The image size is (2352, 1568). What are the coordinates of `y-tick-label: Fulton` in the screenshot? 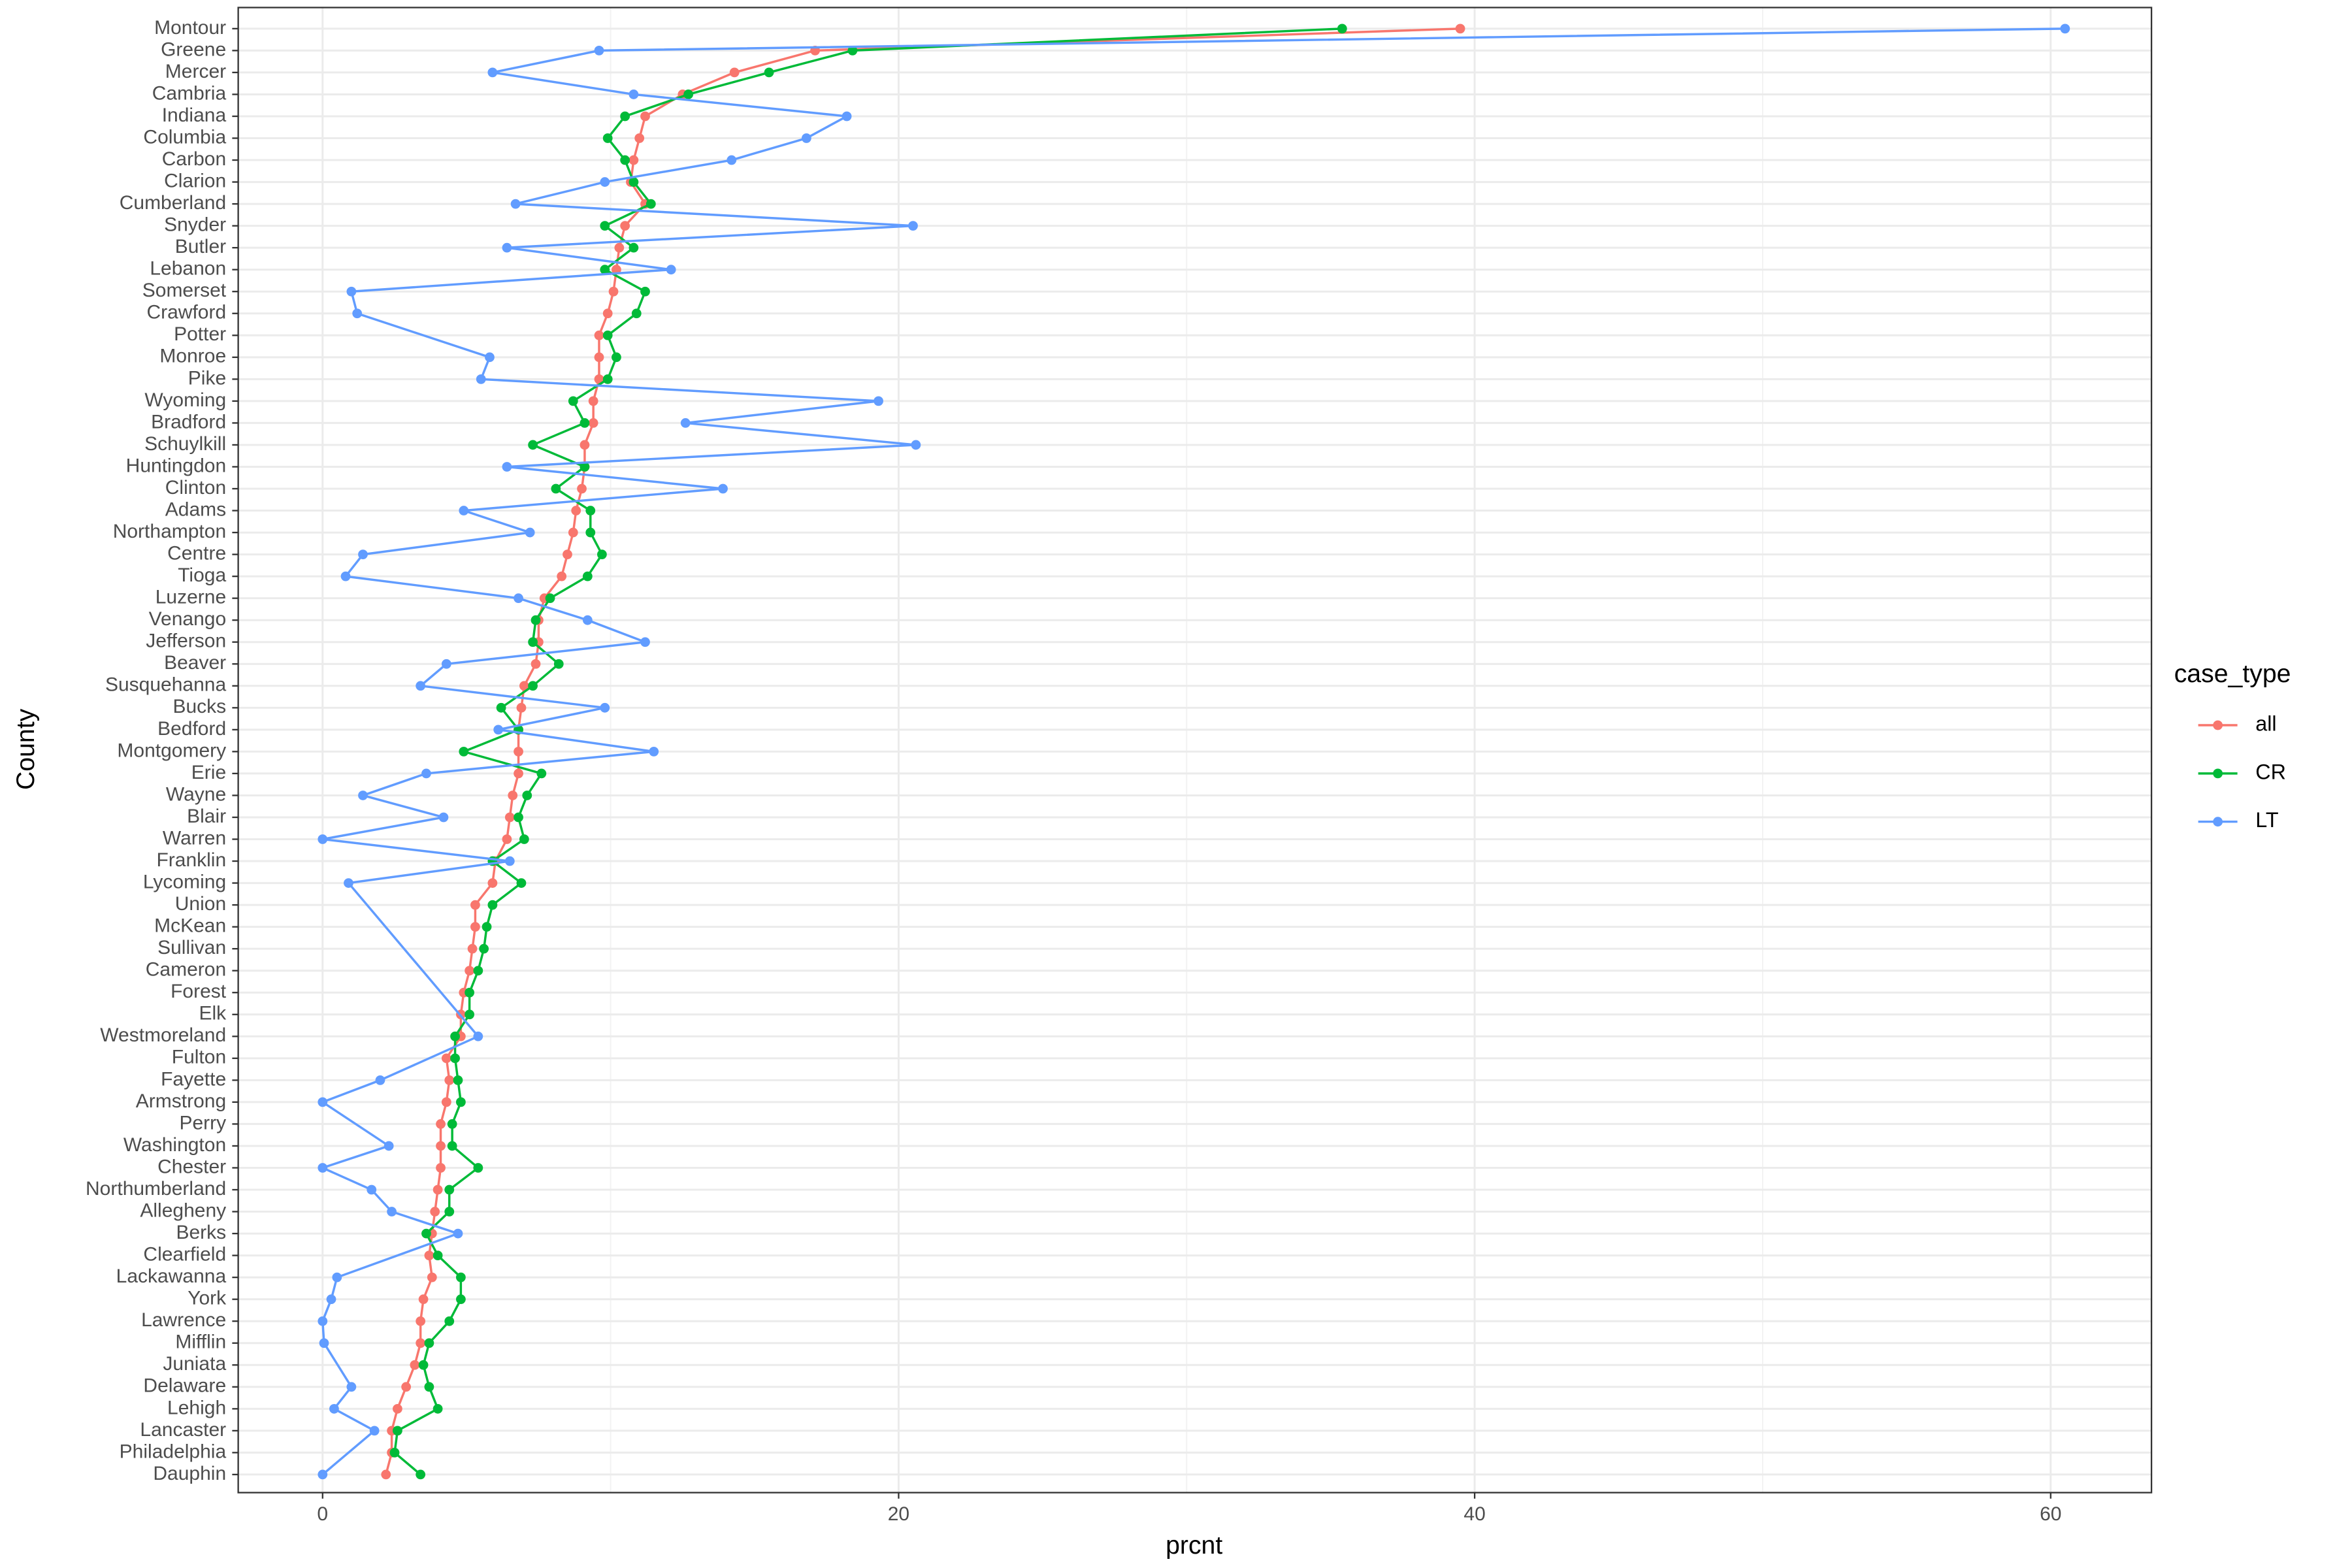 It's located at (199, 1057).